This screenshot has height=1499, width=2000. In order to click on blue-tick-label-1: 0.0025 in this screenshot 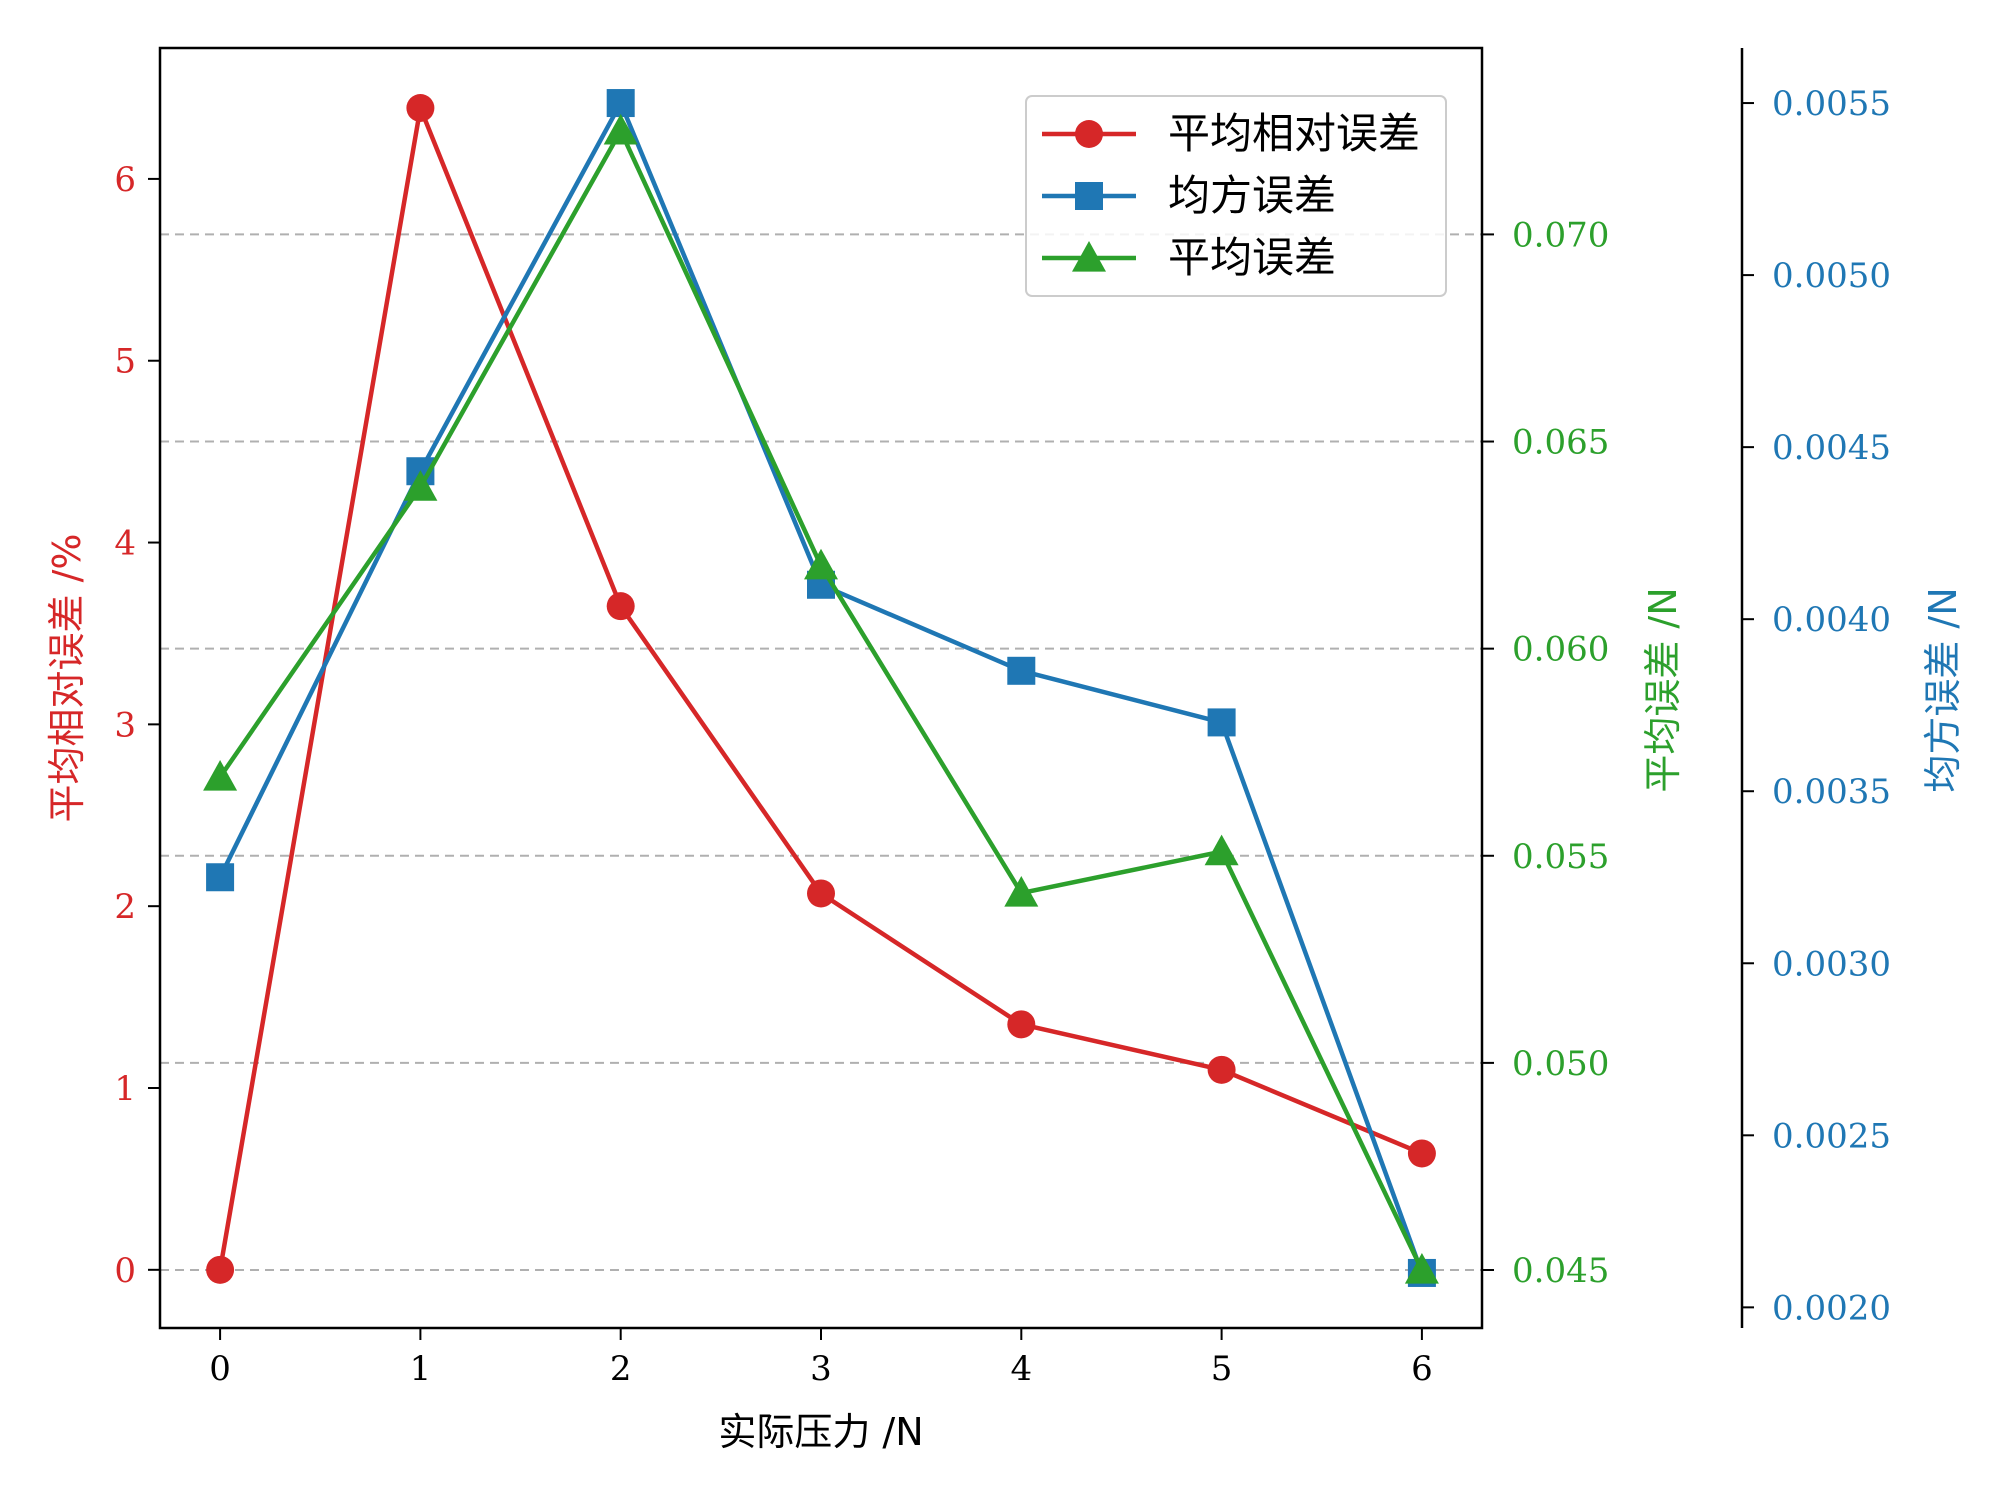, I will do `click(1831, 1136)`.